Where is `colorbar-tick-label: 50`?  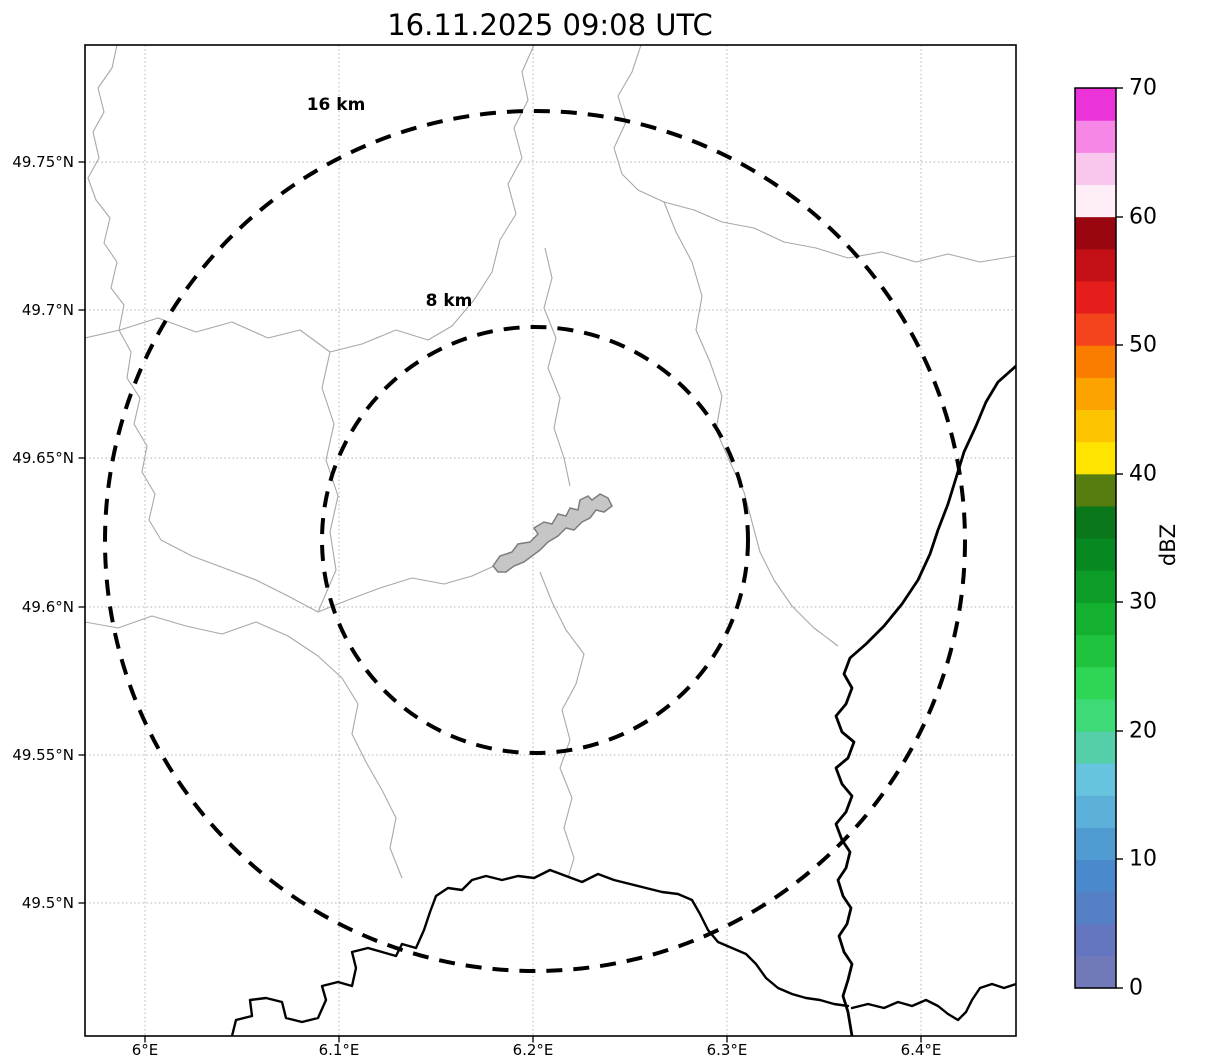
colorbar-tick-label: 50 is located at coordinates (1143, 345).